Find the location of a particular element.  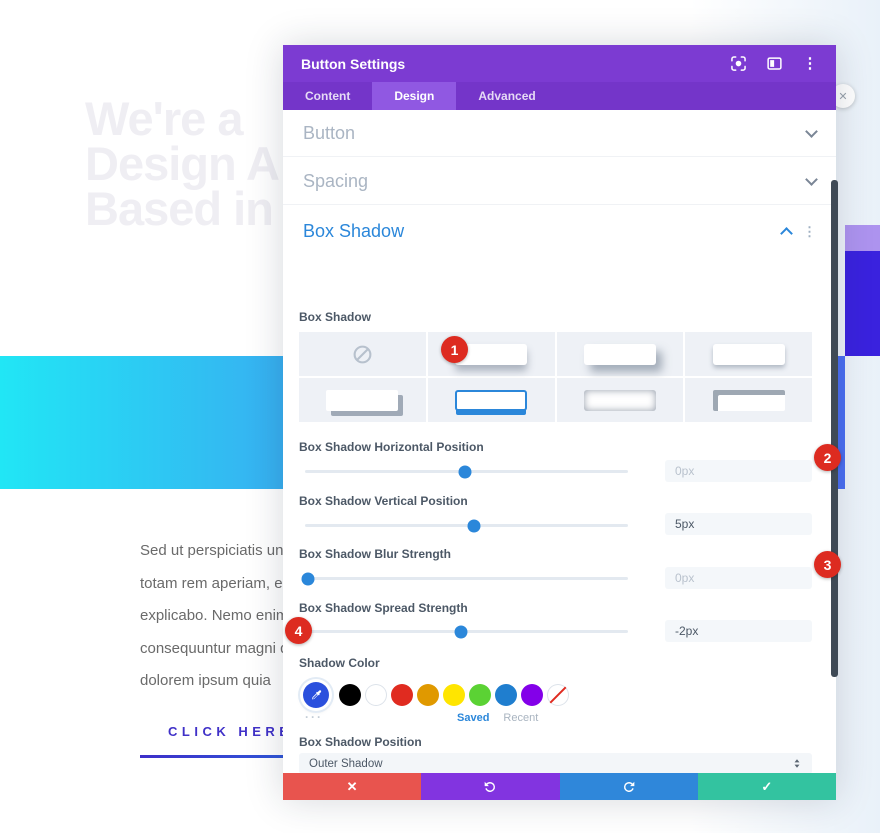

horizontal-position-value: 0px is located at coordinates (738, 471).